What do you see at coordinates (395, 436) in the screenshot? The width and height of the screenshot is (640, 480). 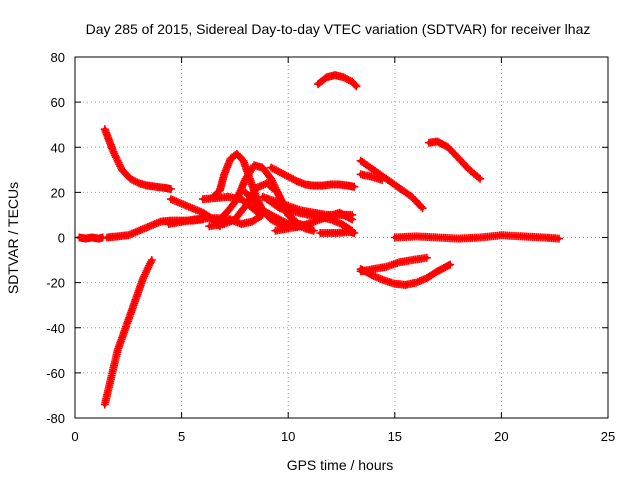 I see `x-tick-label: 15` at bounding box center [395, 436].